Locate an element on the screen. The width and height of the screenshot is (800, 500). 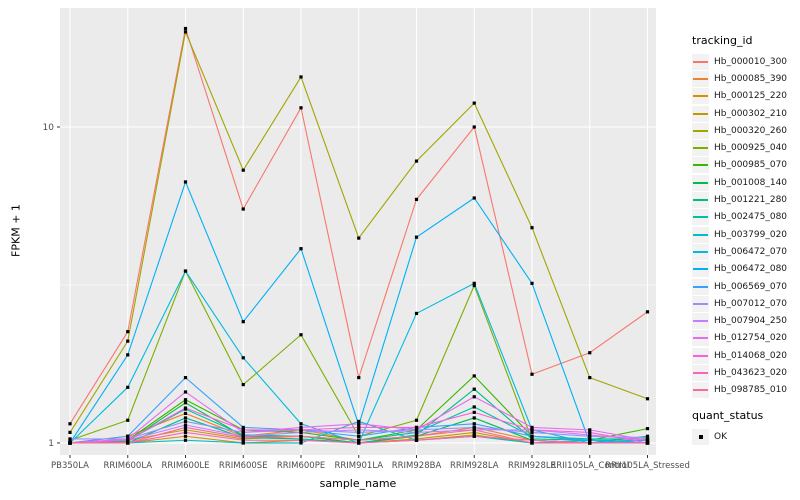
legend-item: Hb_001008_140 is located at coordinates (745, 182).